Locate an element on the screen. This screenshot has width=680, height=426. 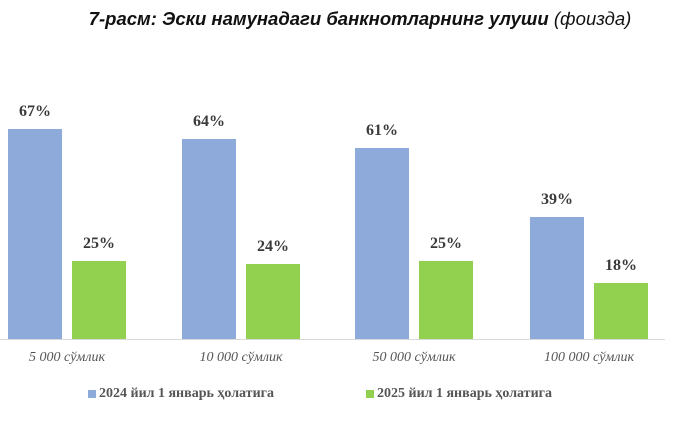
x-axis-line is located at coordinates (332, 339).